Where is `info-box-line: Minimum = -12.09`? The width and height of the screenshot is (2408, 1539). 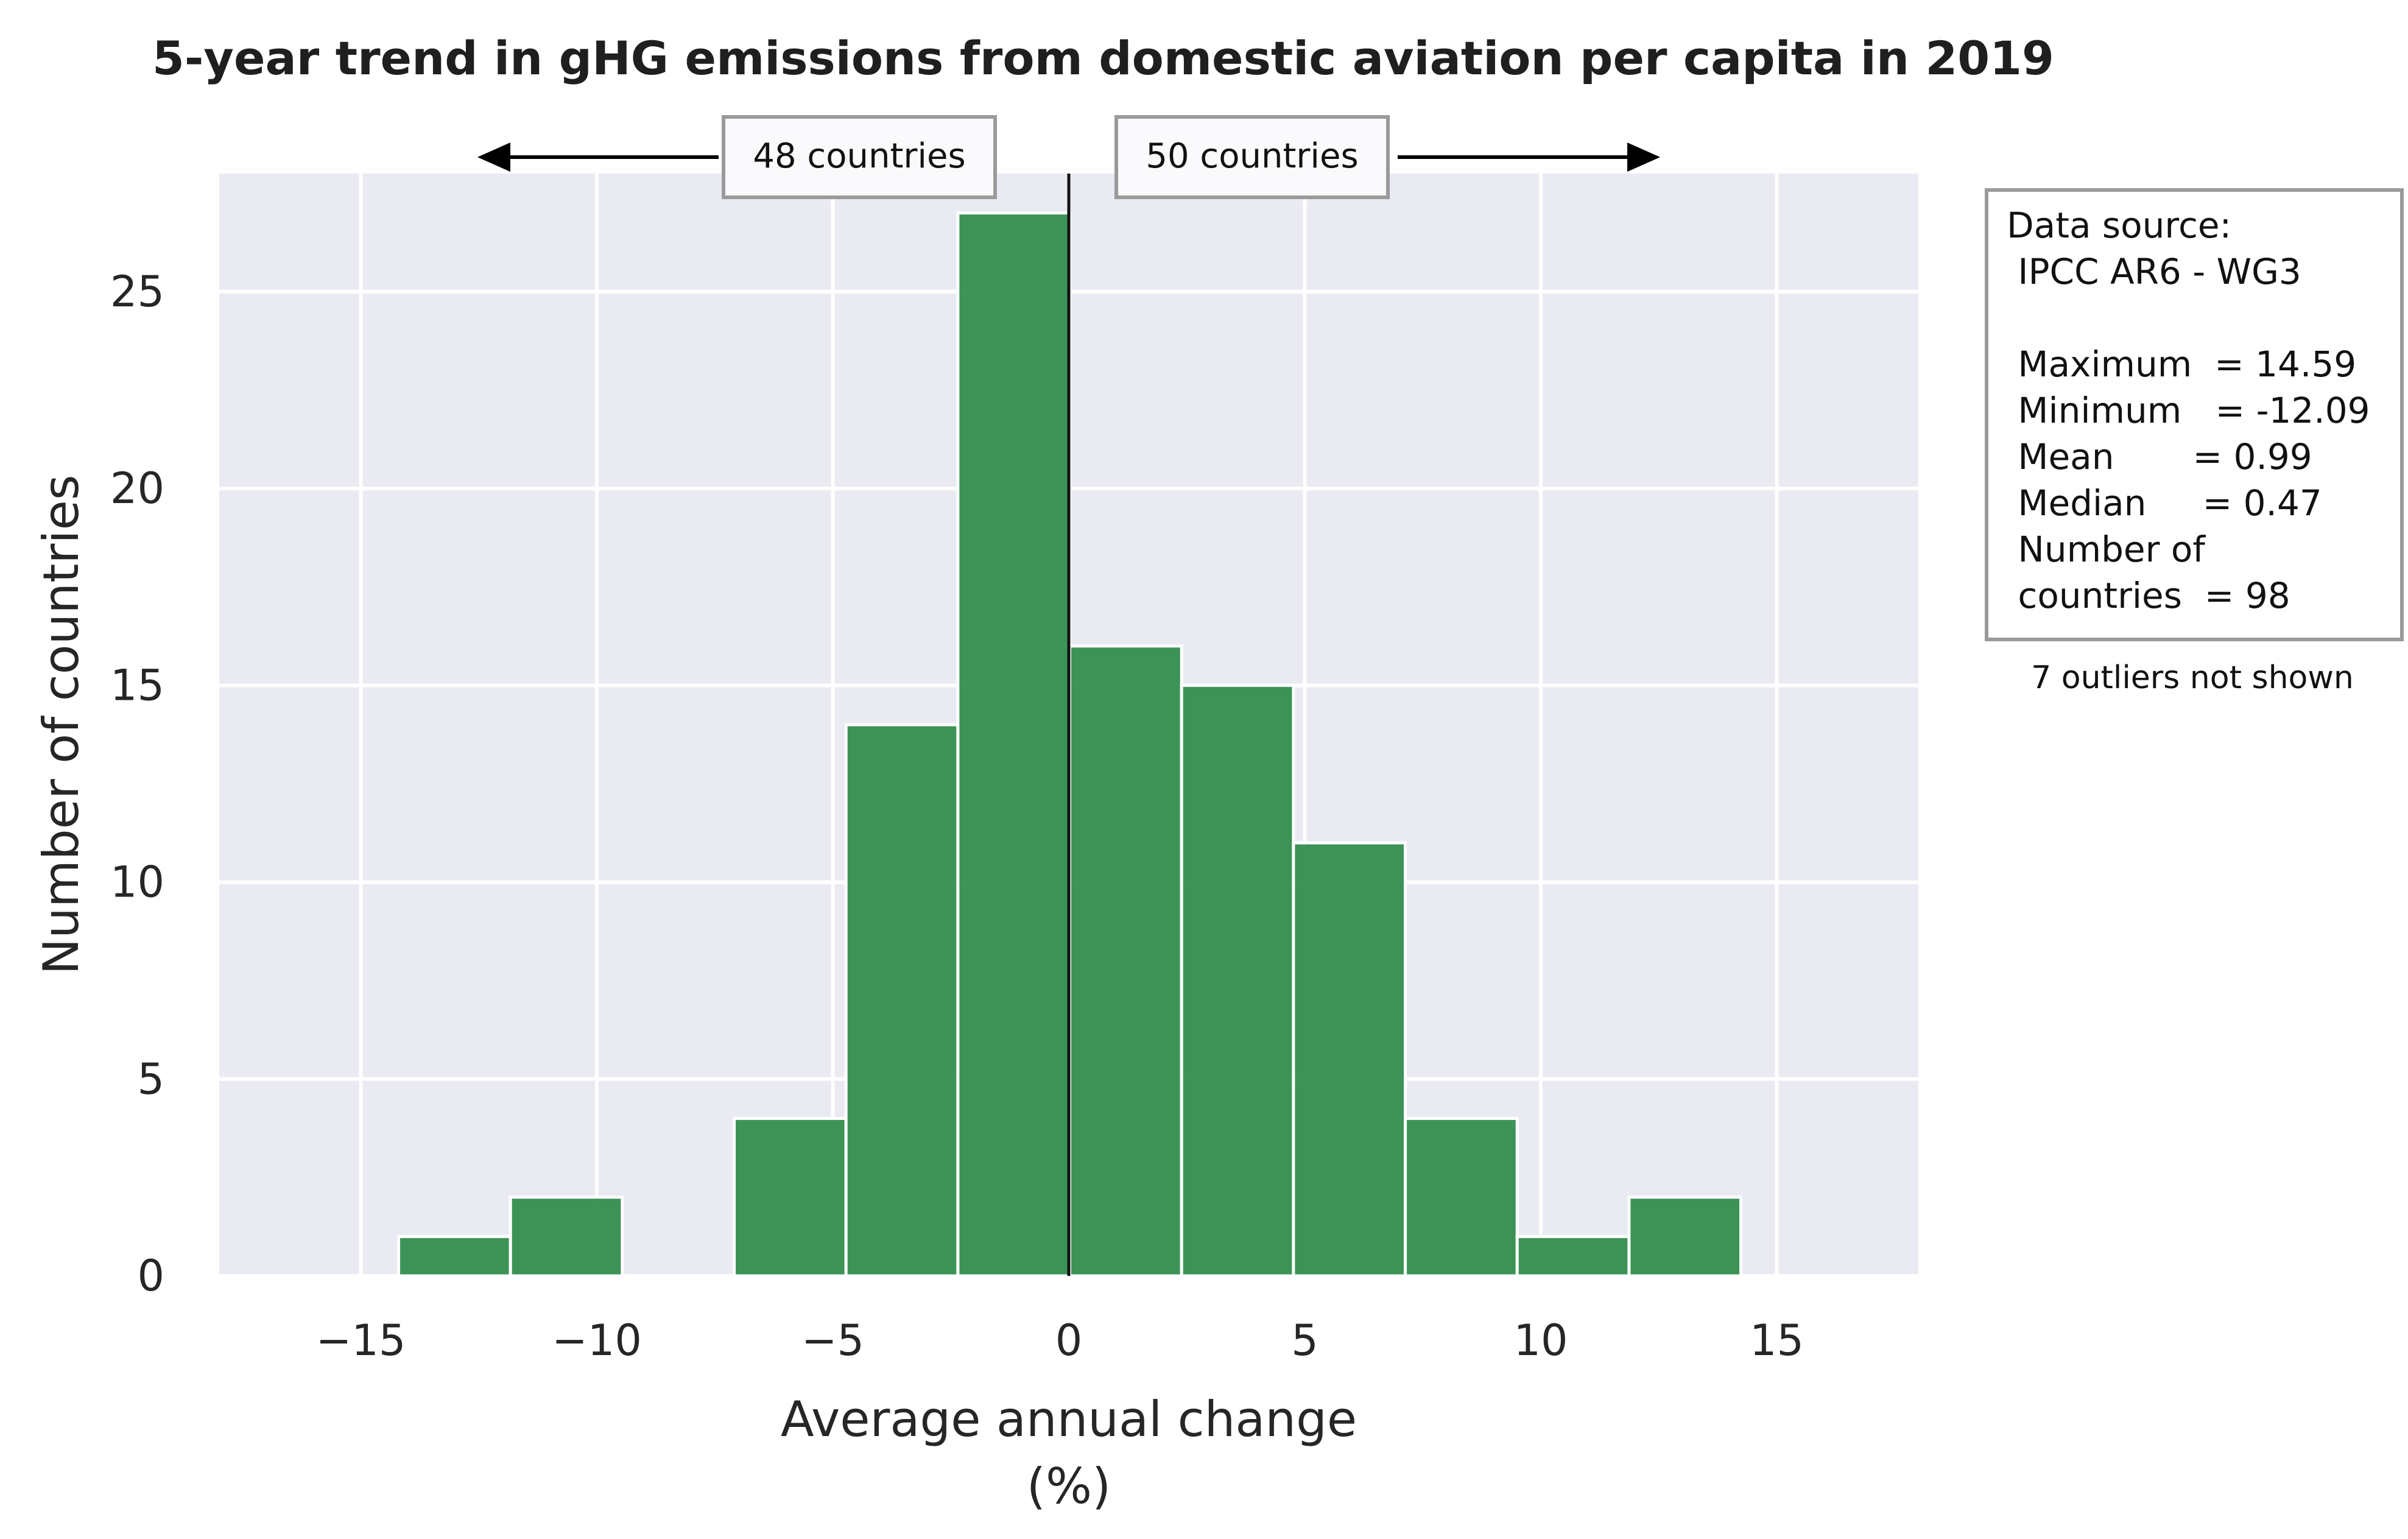 info-box-line: Minimum = -12.09 is located at coordinates (2188, 410).